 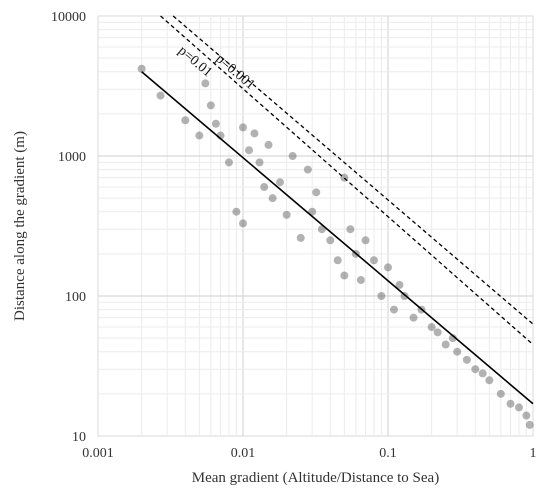 What do you see at coordinates (75, 297) in the screenshot?
I see `y-tick-label: 100` at bounding box center [75, 297].